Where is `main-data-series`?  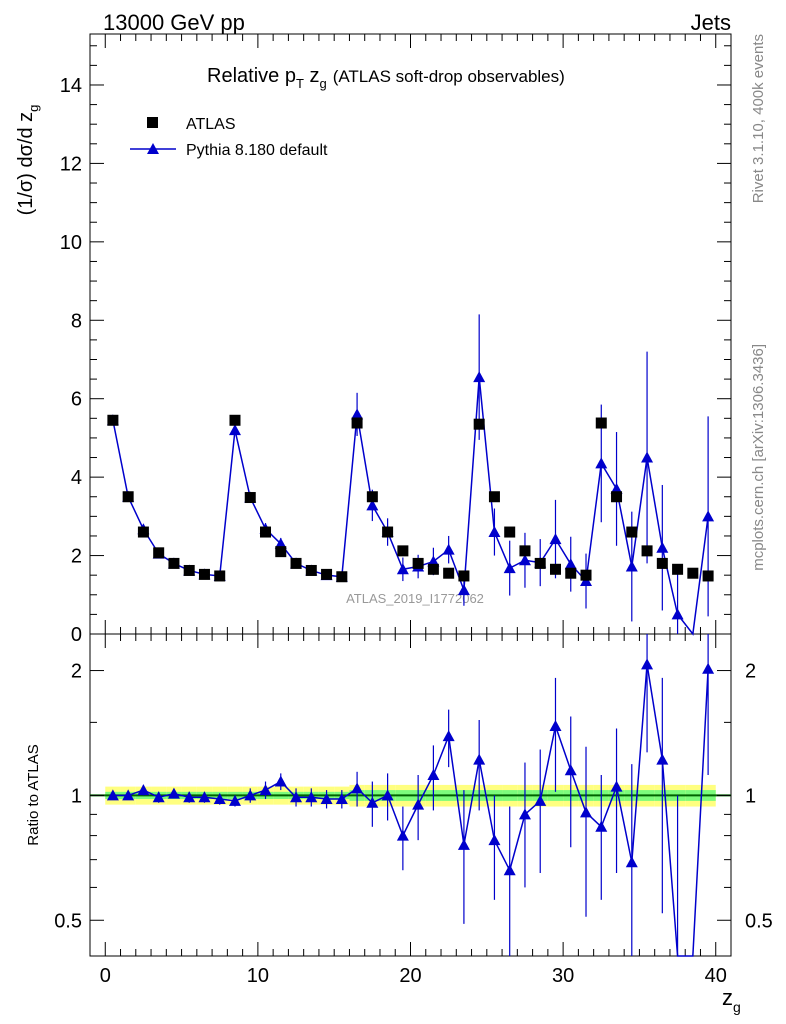
main-data-series is located at coordinates (410, 498).